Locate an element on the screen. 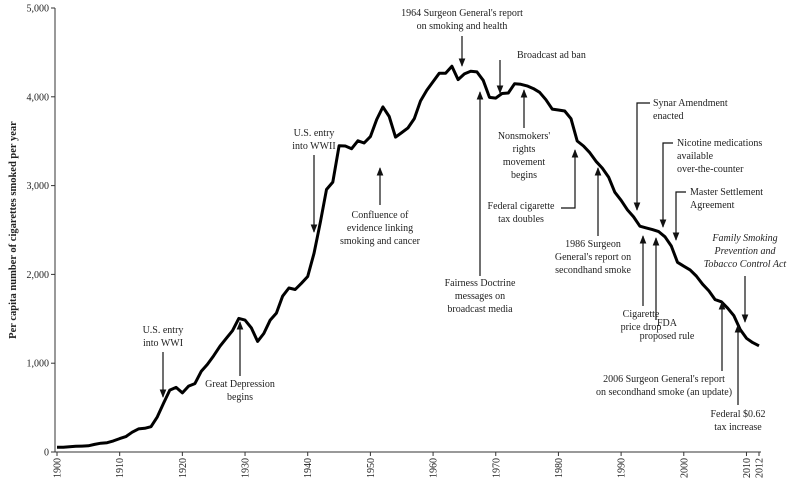 This screenshot has height=487, width=801. annotation: Family Smoking is located at coordinates (744, 238).